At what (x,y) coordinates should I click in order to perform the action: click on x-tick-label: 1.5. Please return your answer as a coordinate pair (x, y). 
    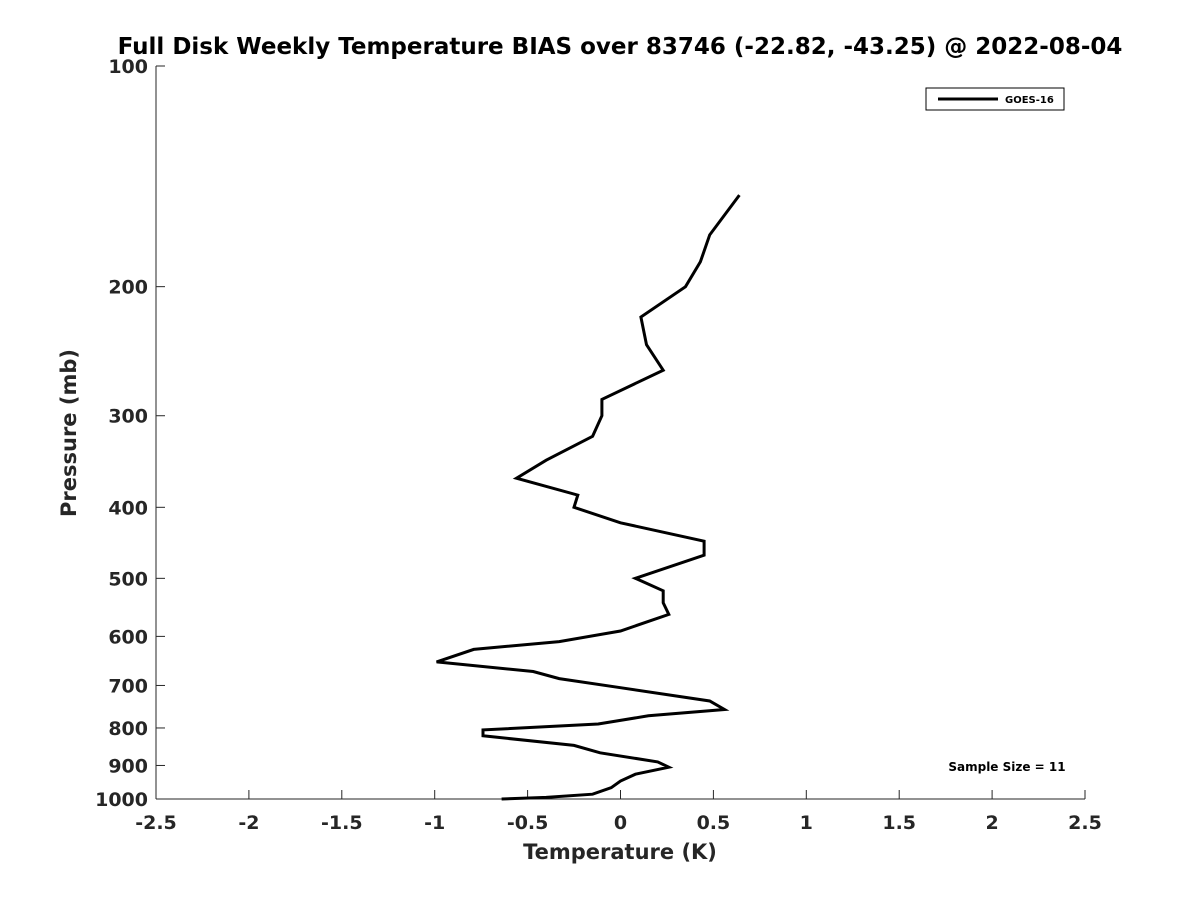
    Looking at the image, I should click on (899, 823).